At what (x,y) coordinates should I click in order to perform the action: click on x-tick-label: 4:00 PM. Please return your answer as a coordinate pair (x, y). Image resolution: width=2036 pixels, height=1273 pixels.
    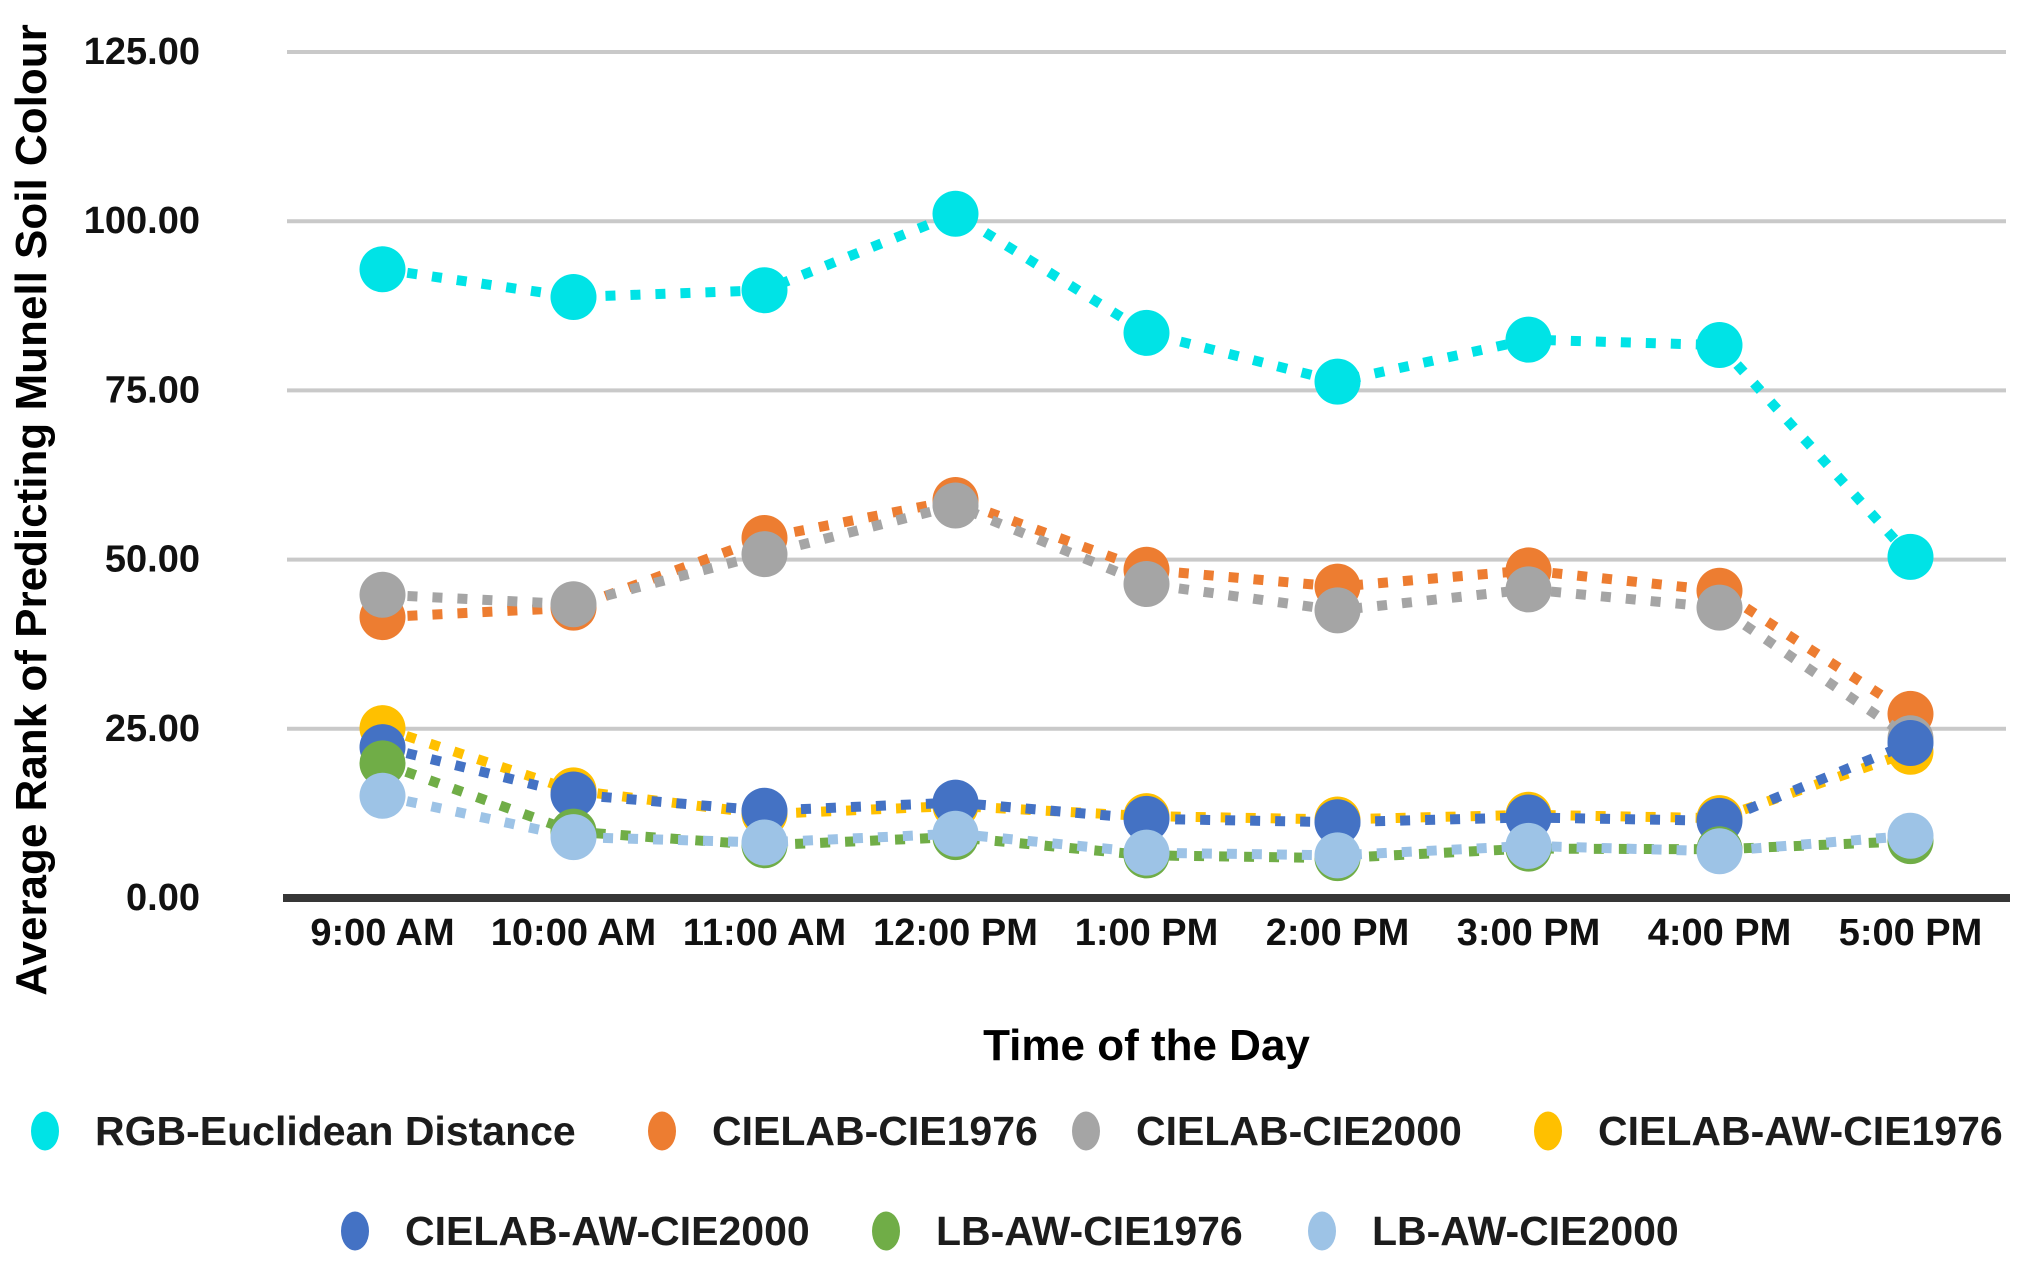
    Looking at the image, I should click on (1720, 933).